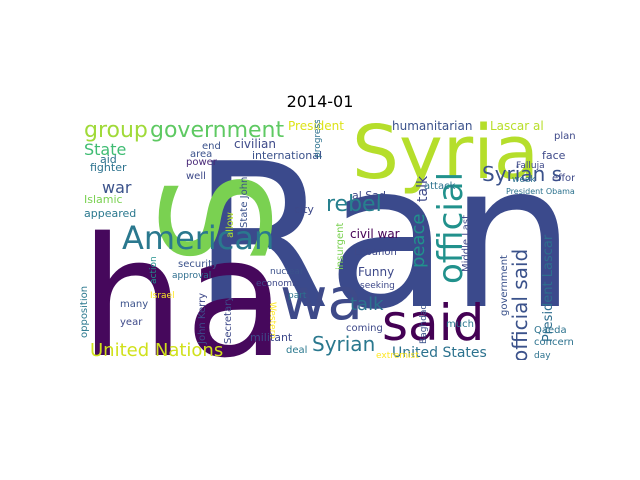 The height and width of the screenshot is (480, 640). What do you see at coordinates (287, 272) in the screenshot?
I see `word-nuclear: nuclear` at bounding box center [287, 272].